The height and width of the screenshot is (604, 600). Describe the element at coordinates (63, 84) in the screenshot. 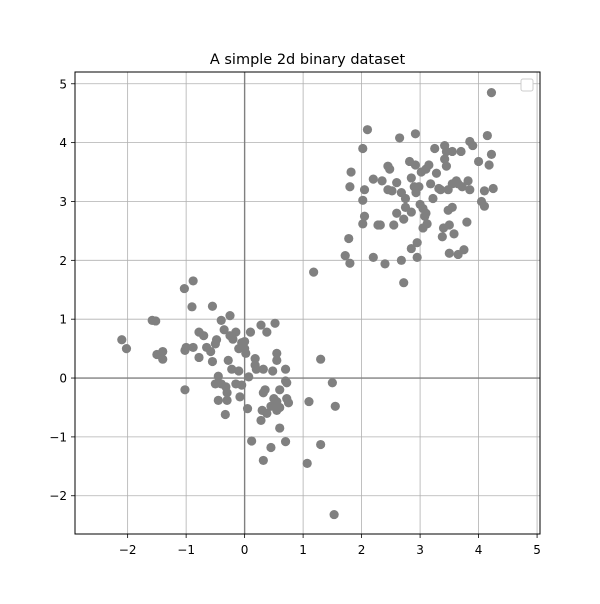

I see `y-tick-label: 5` at that location.